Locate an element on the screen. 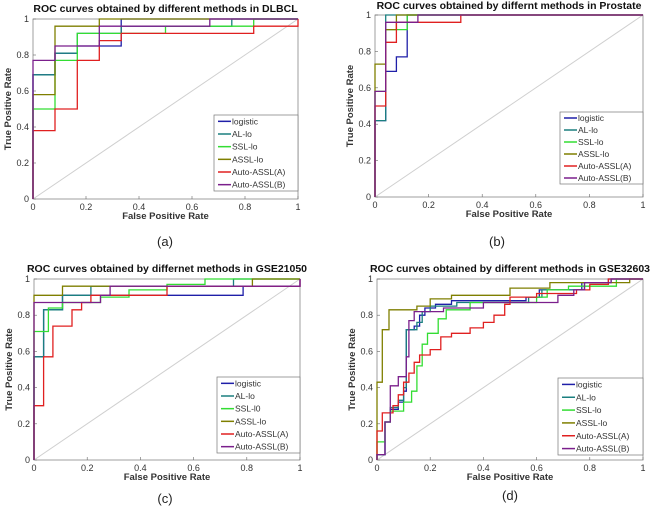 The width and height of the screenshot is (660, 514). roc-curve-ssl-lo is located at coordinates (165, 108).